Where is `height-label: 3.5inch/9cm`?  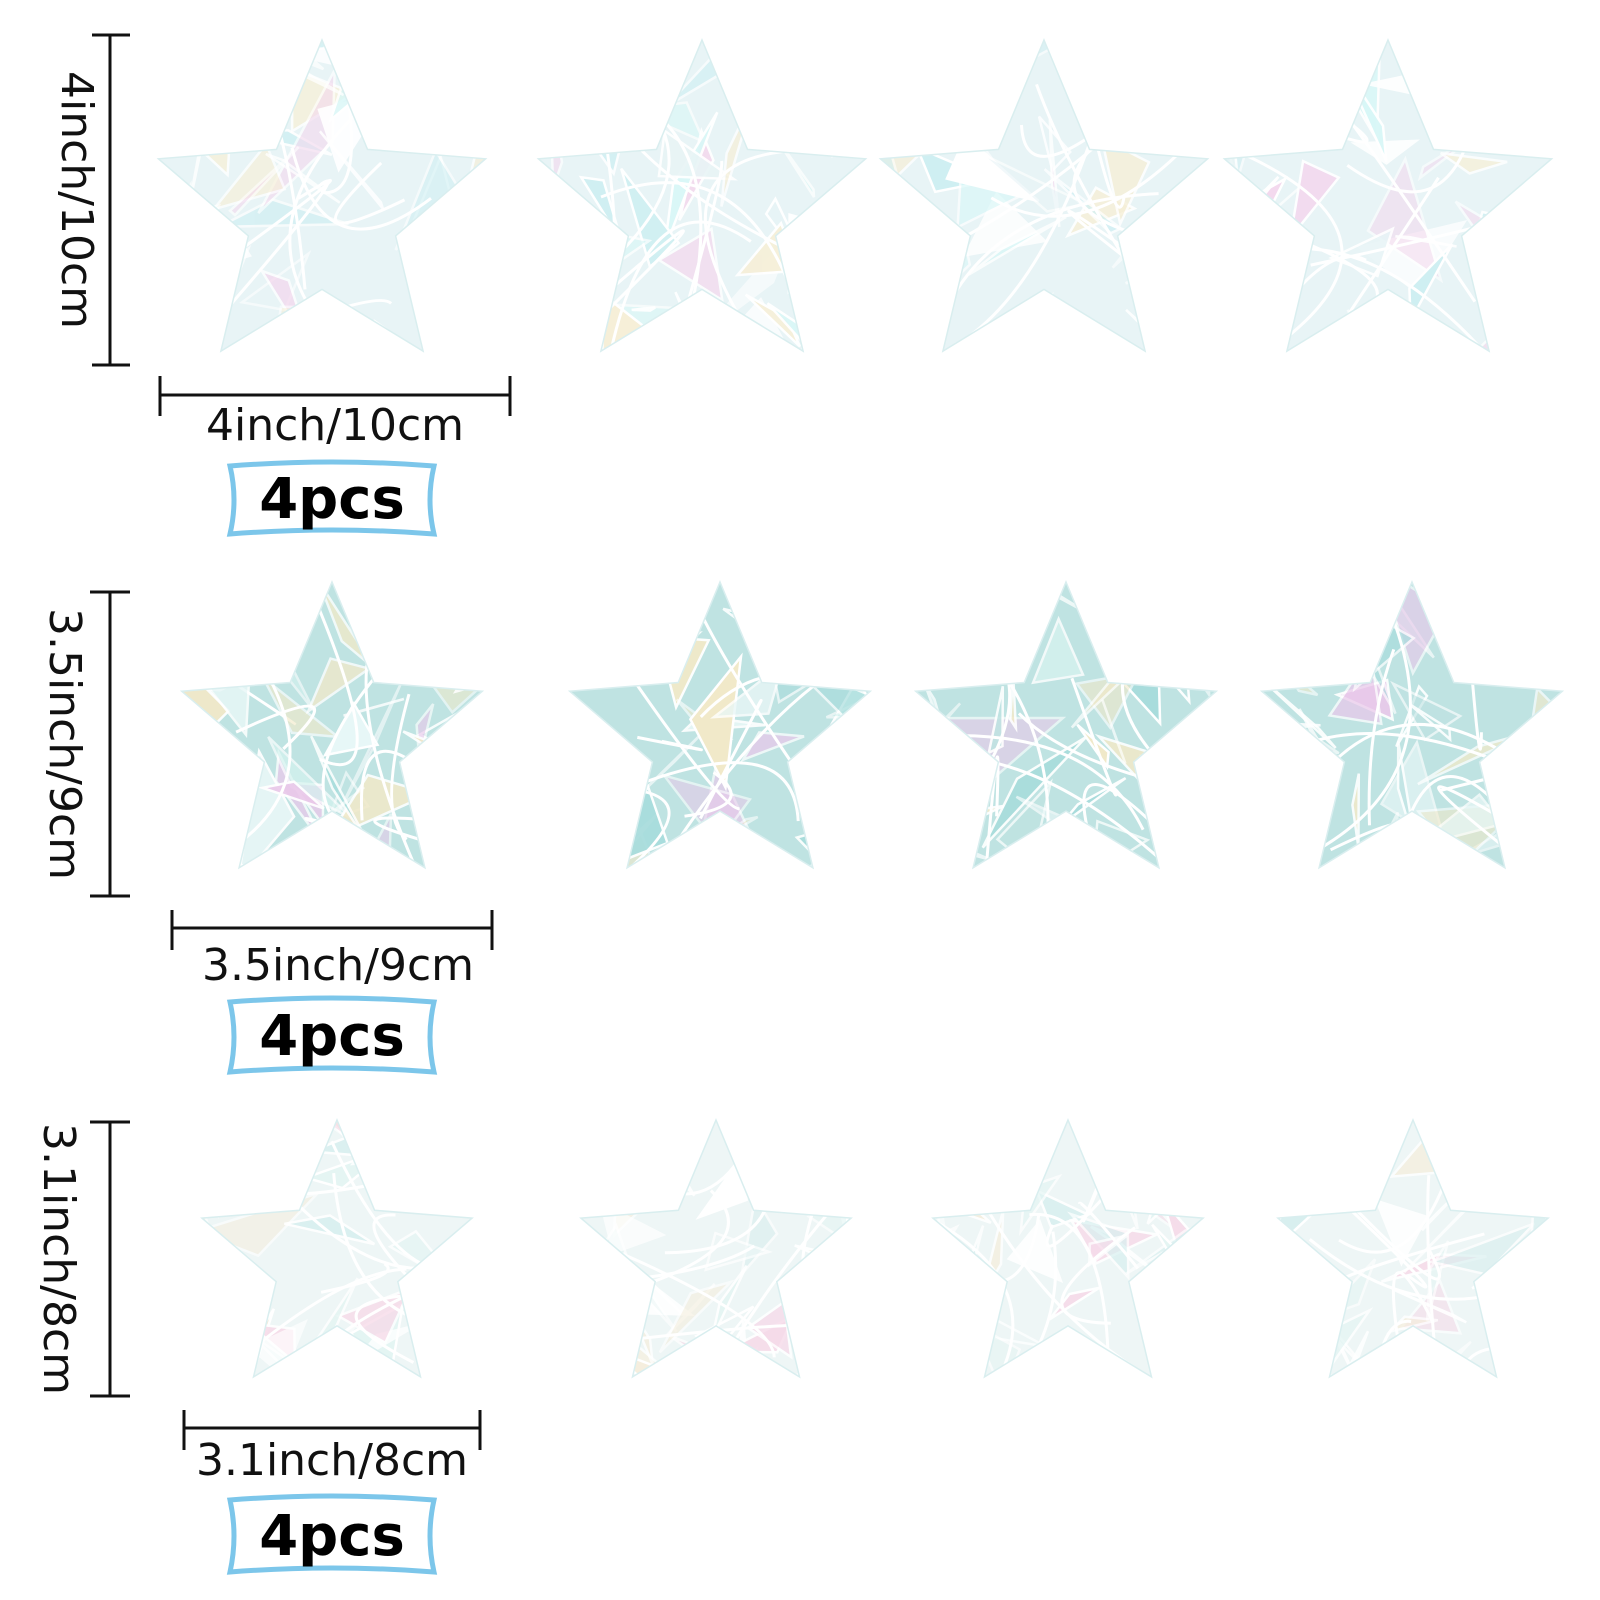
height-label: 3.5inch/9cm is located at coordinates (64, 744).